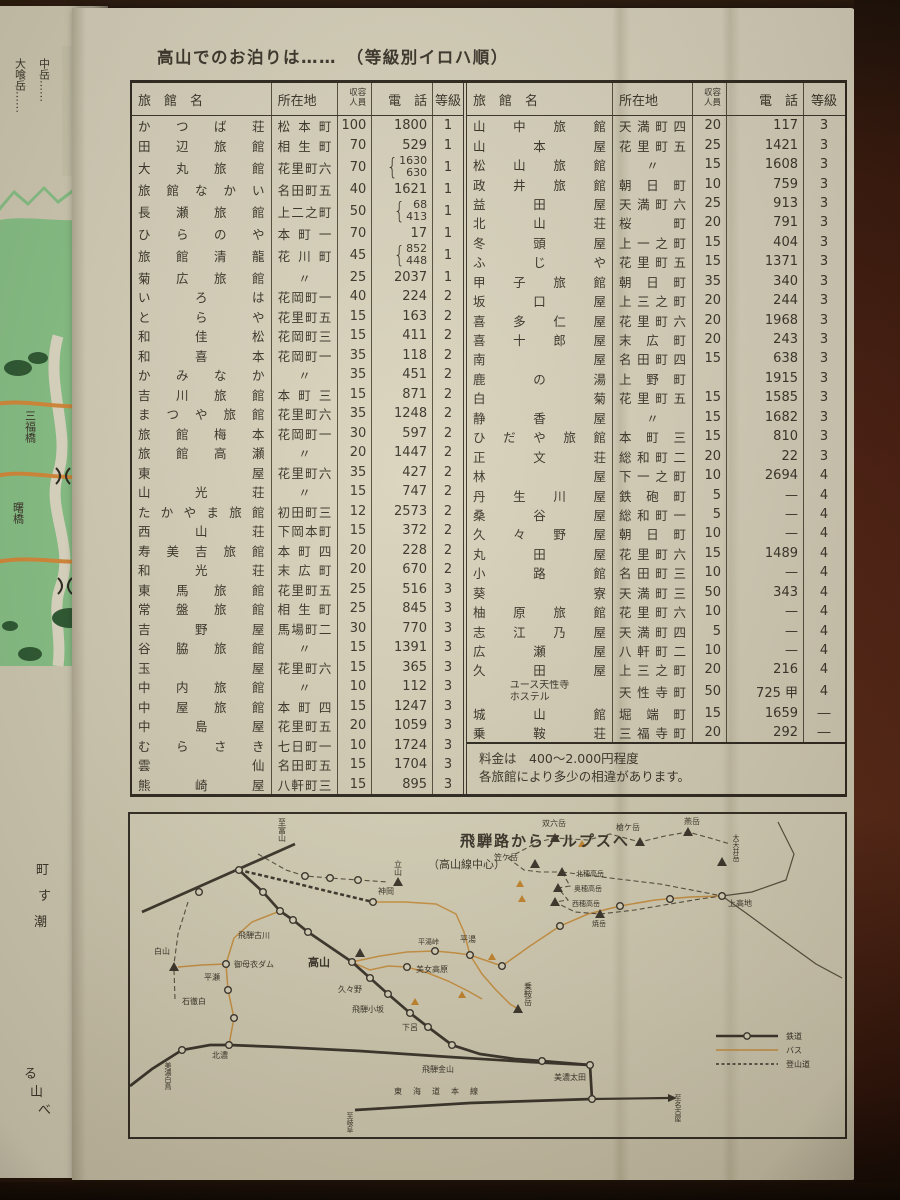  What do you see at coordinates (297, 784) in the screenshot?
I see `table-row: 熊崎屋八軒町三 15 895 3` at bounding box center [297, 784].